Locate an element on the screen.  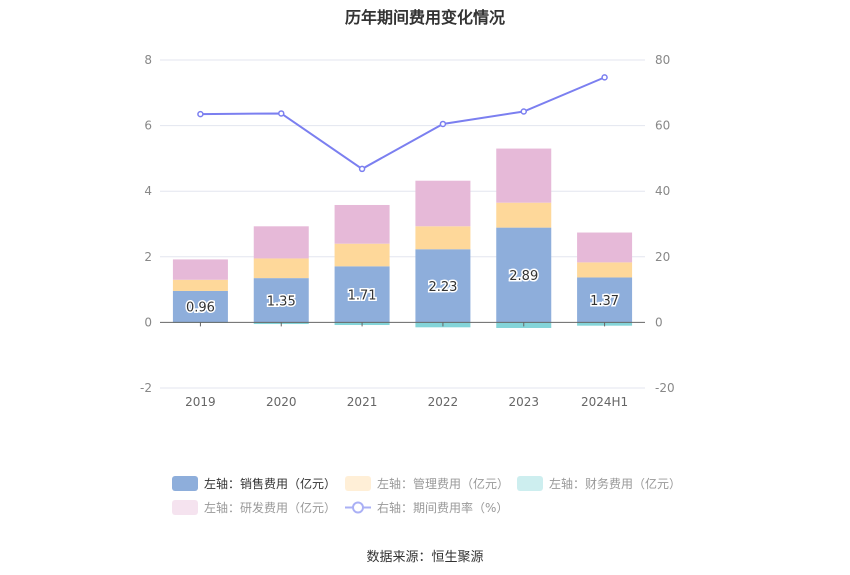
legend-item: 左轴：财务费用（亿元） is located at coordinates (599, 483).